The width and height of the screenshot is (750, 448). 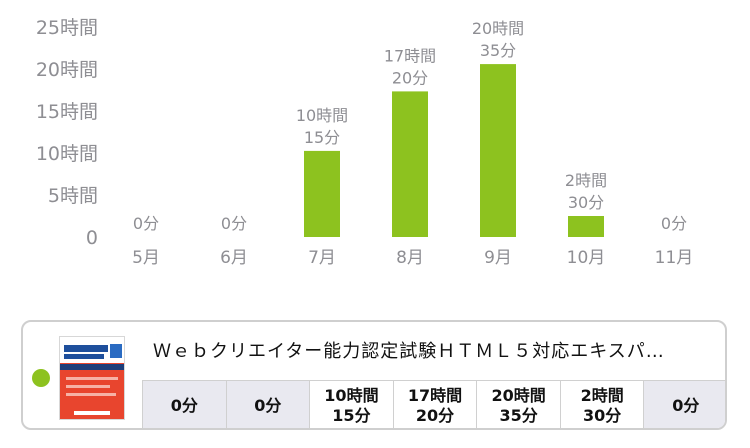 I want to click on month-time-cell: 17時間 20分, so click(x=434, y=404).